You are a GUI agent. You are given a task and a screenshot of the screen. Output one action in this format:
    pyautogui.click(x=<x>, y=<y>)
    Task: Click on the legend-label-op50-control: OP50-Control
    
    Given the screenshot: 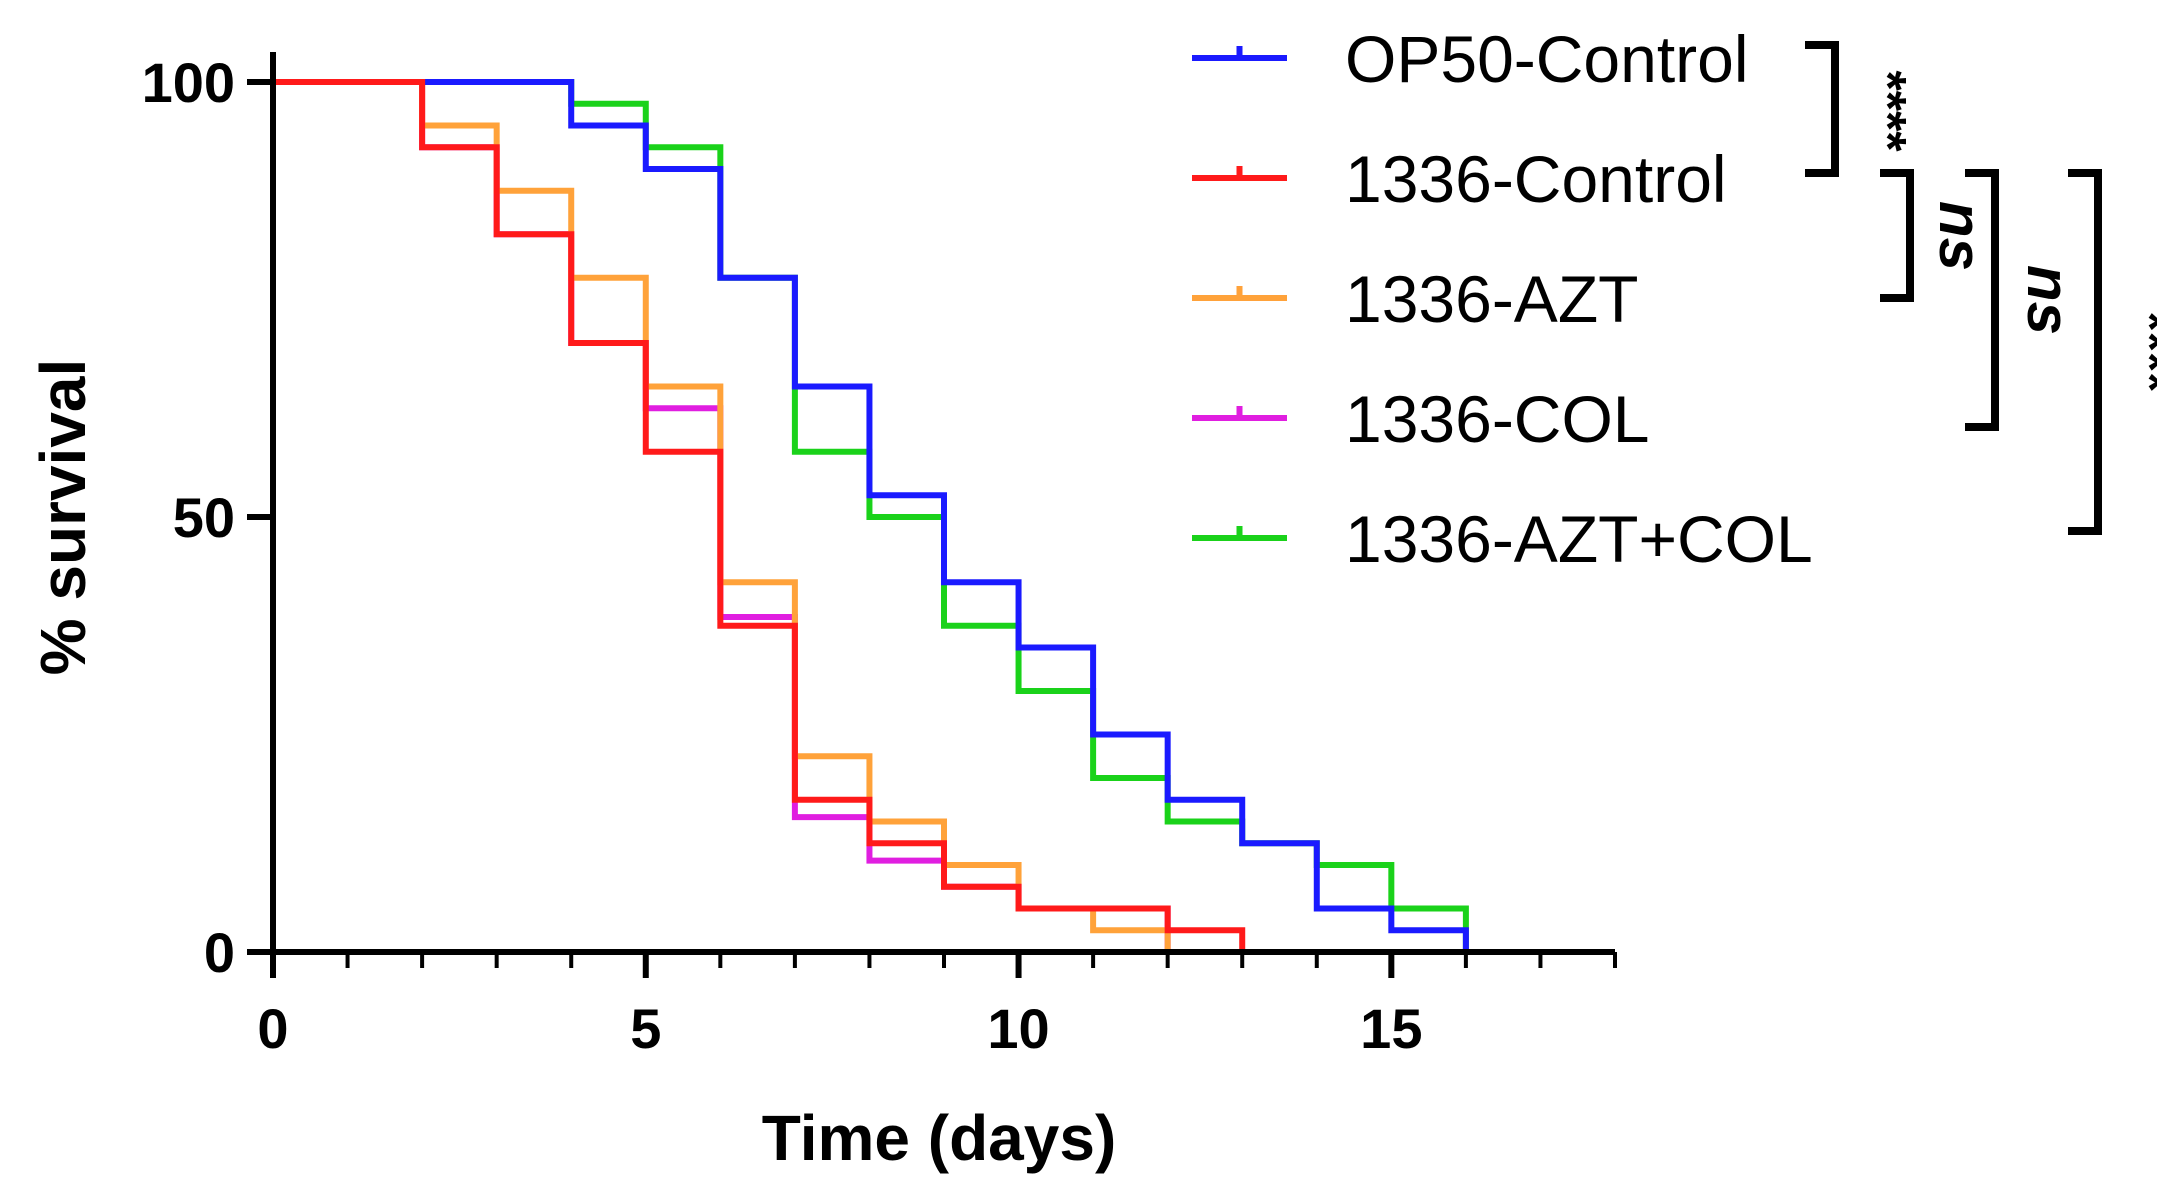 What is the action you would take?
    pyautogui.click(x=1547, y=59)
    